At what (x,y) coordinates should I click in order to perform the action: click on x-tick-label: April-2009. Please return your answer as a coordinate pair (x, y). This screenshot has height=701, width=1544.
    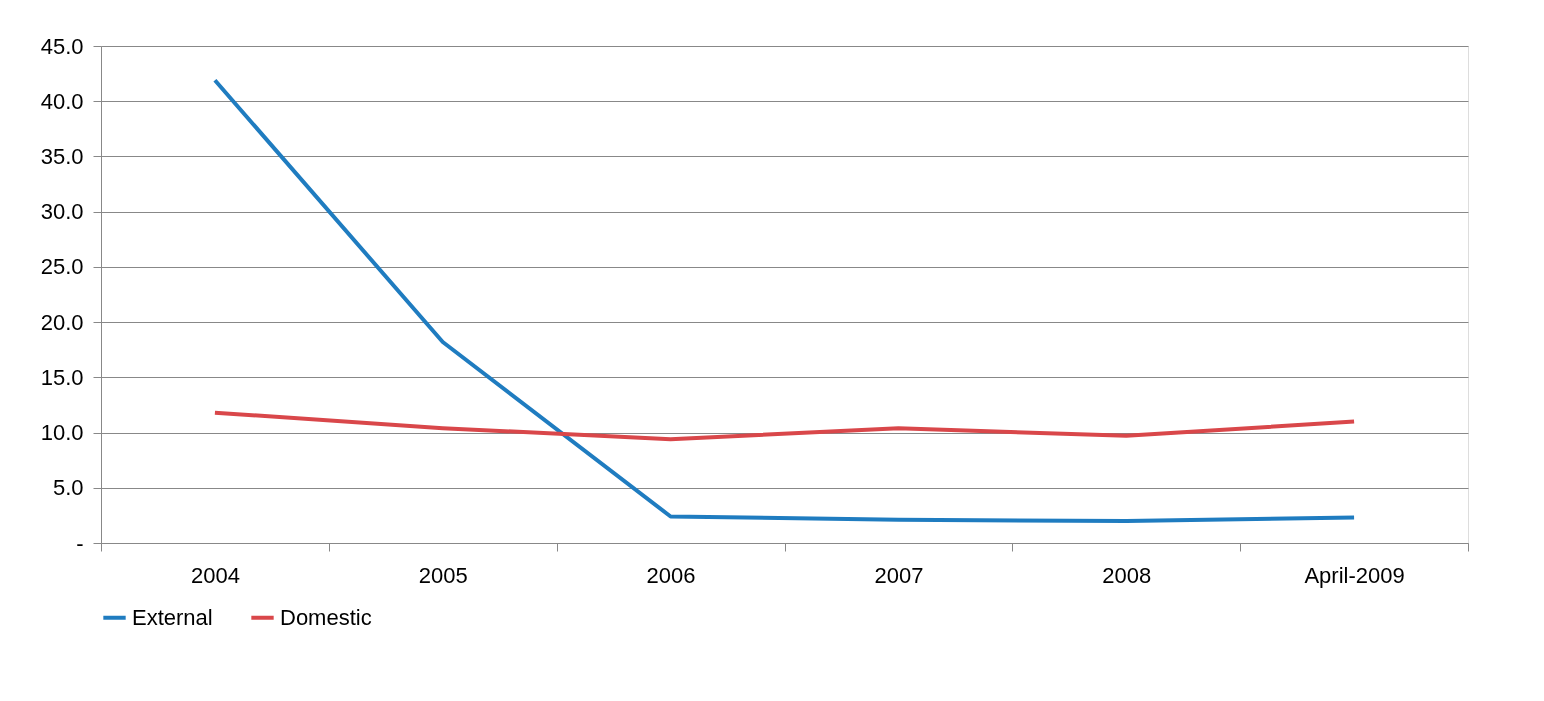
    Looking at the image, I should click on (1354, 575).